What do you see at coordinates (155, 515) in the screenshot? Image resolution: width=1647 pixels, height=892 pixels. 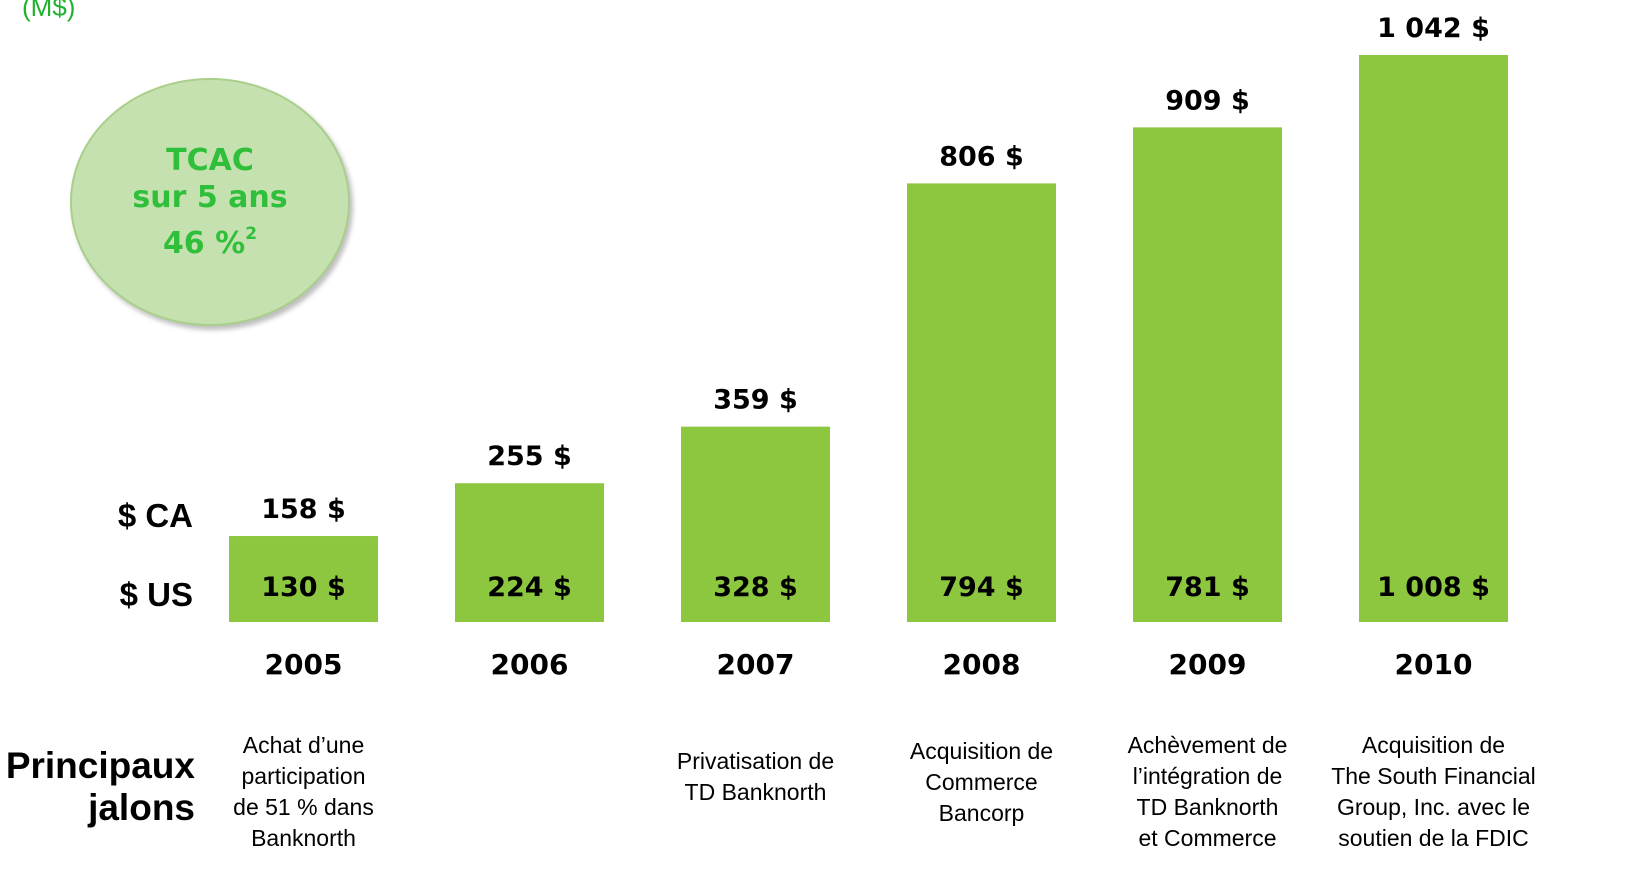 I see `row-label-ca: $ CA` at bounding box center [155, 515].